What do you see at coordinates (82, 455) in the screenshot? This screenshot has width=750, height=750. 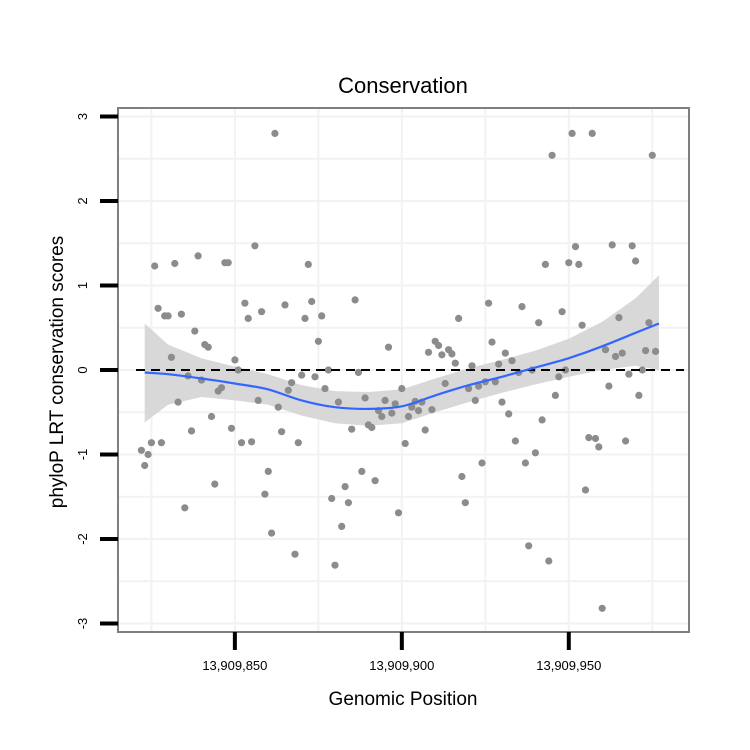 I see `y-tick-label: -1` at bounding box center [82, 455].